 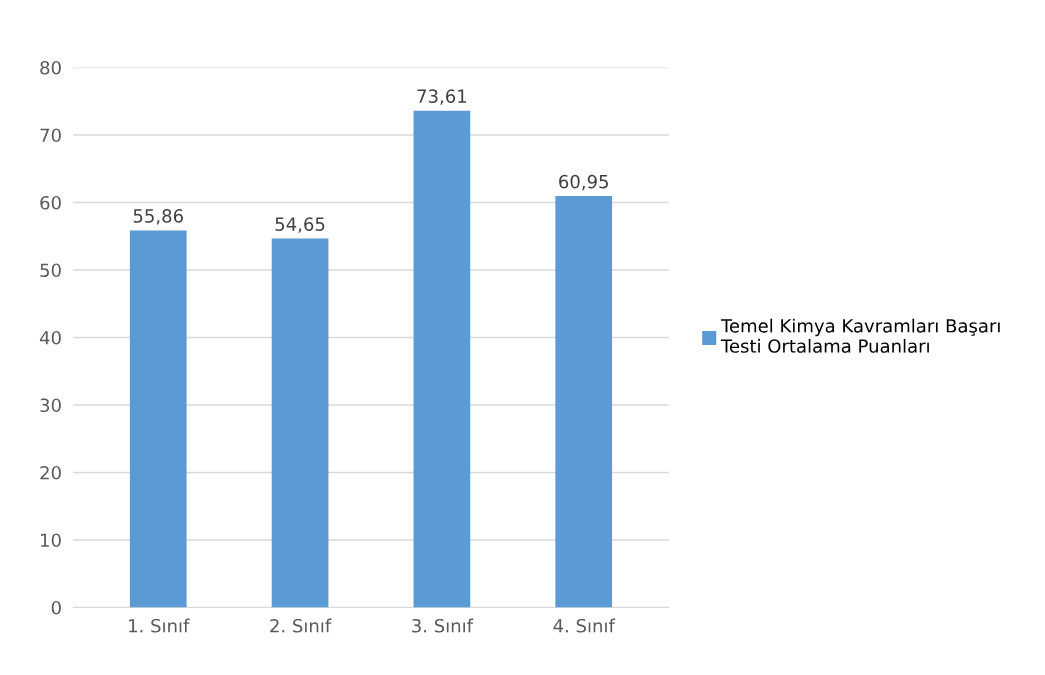 What do you see at coordinates (442, 97) in the screenshot?
I see `data-label: 73,61` at bounding box center [442, 97].